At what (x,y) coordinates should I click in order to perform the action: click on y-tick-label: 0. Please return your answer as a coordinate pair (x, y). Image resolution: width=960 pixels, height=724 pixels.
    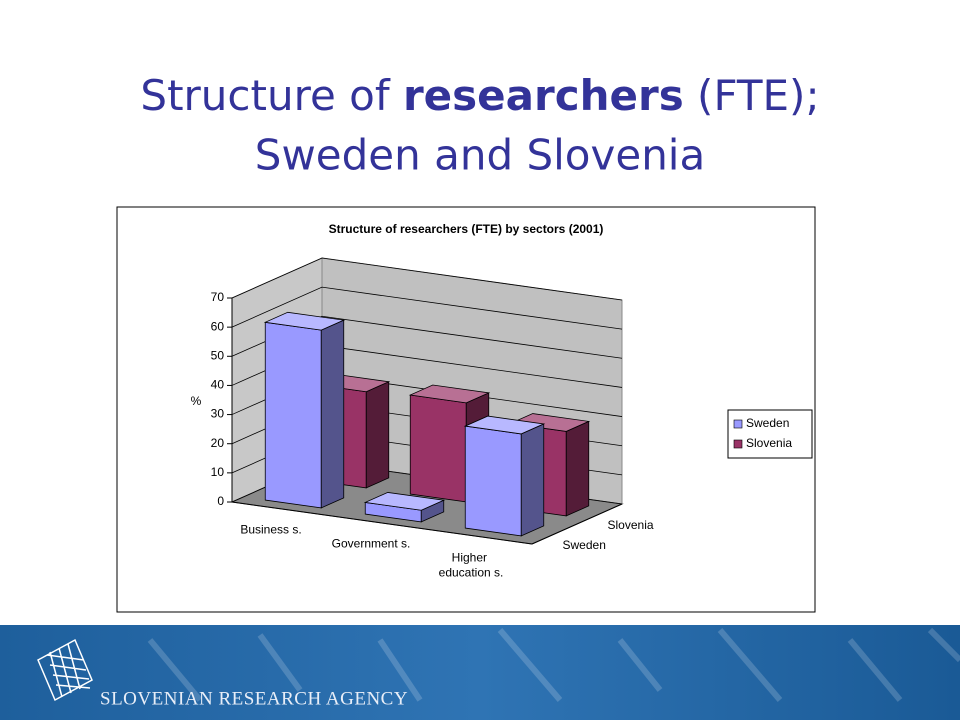
    Looking at the image, I should click on (220, 501).